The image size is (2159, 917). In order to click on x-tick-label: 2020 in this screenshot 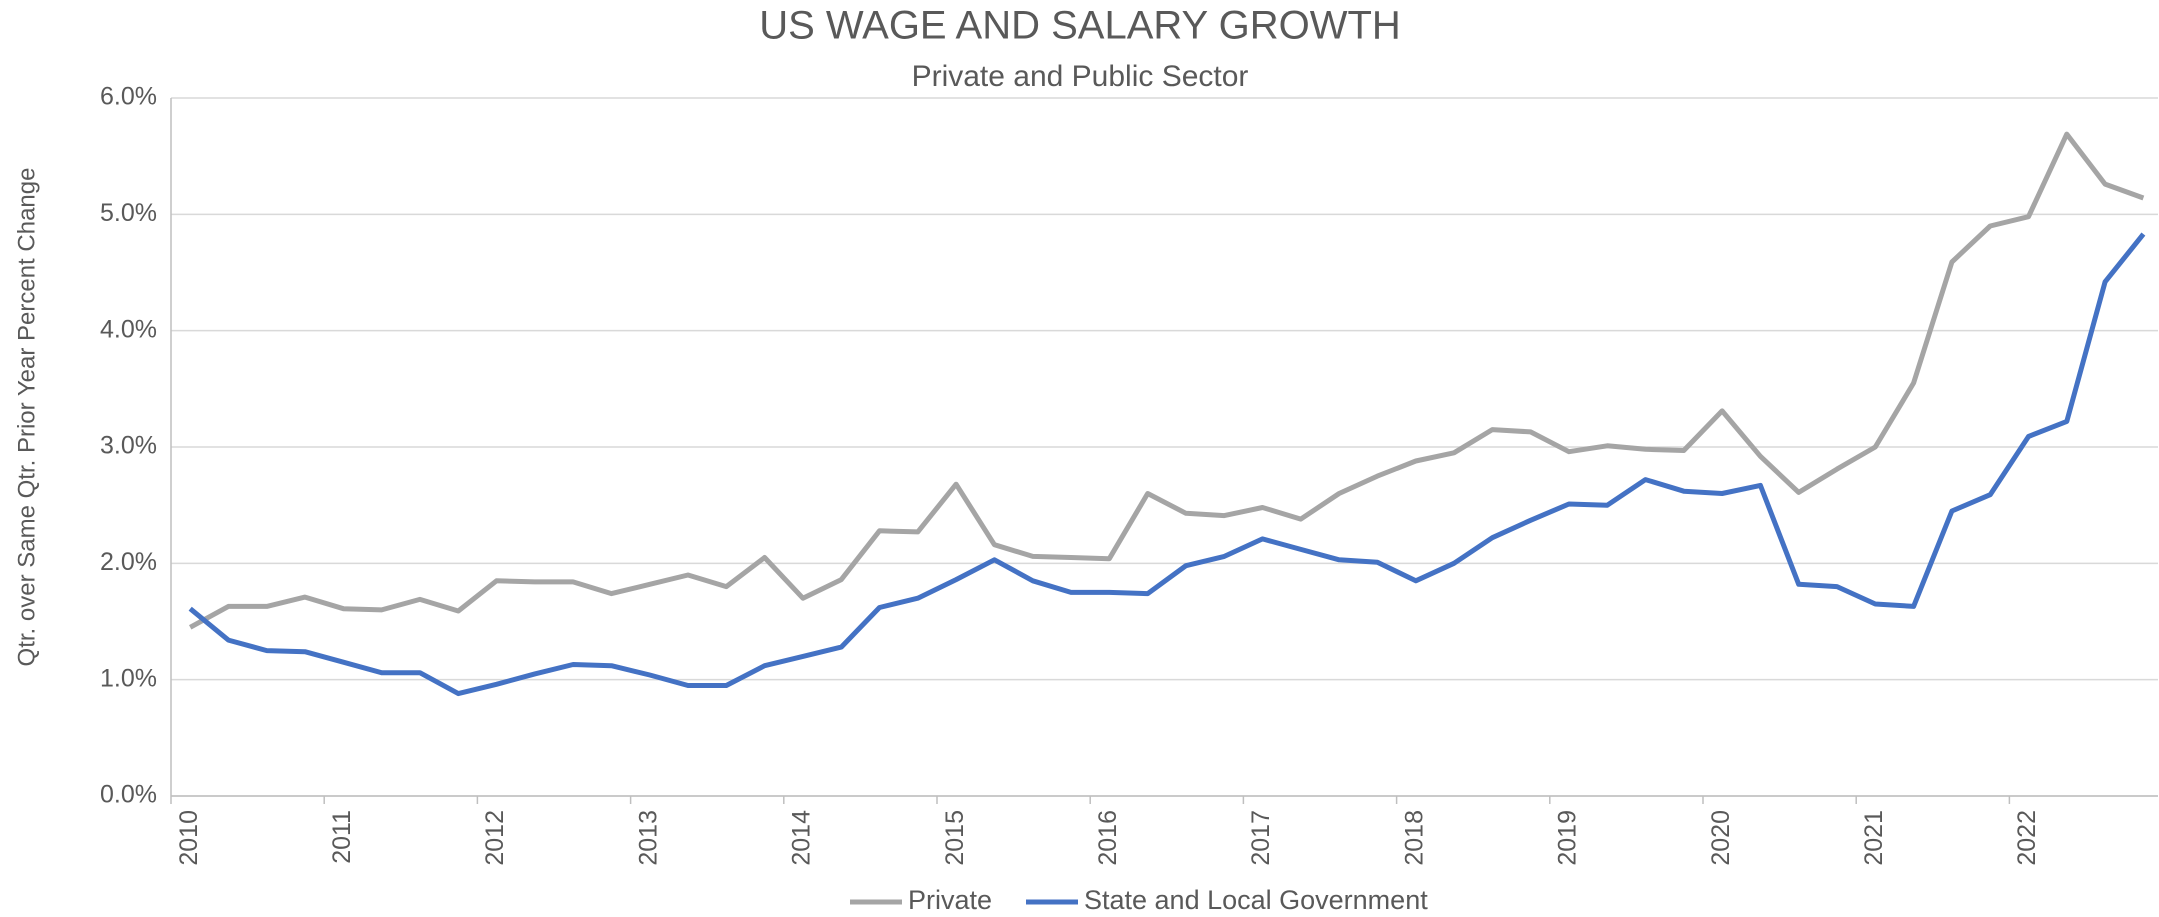, I will do `click(1721, 838)`.